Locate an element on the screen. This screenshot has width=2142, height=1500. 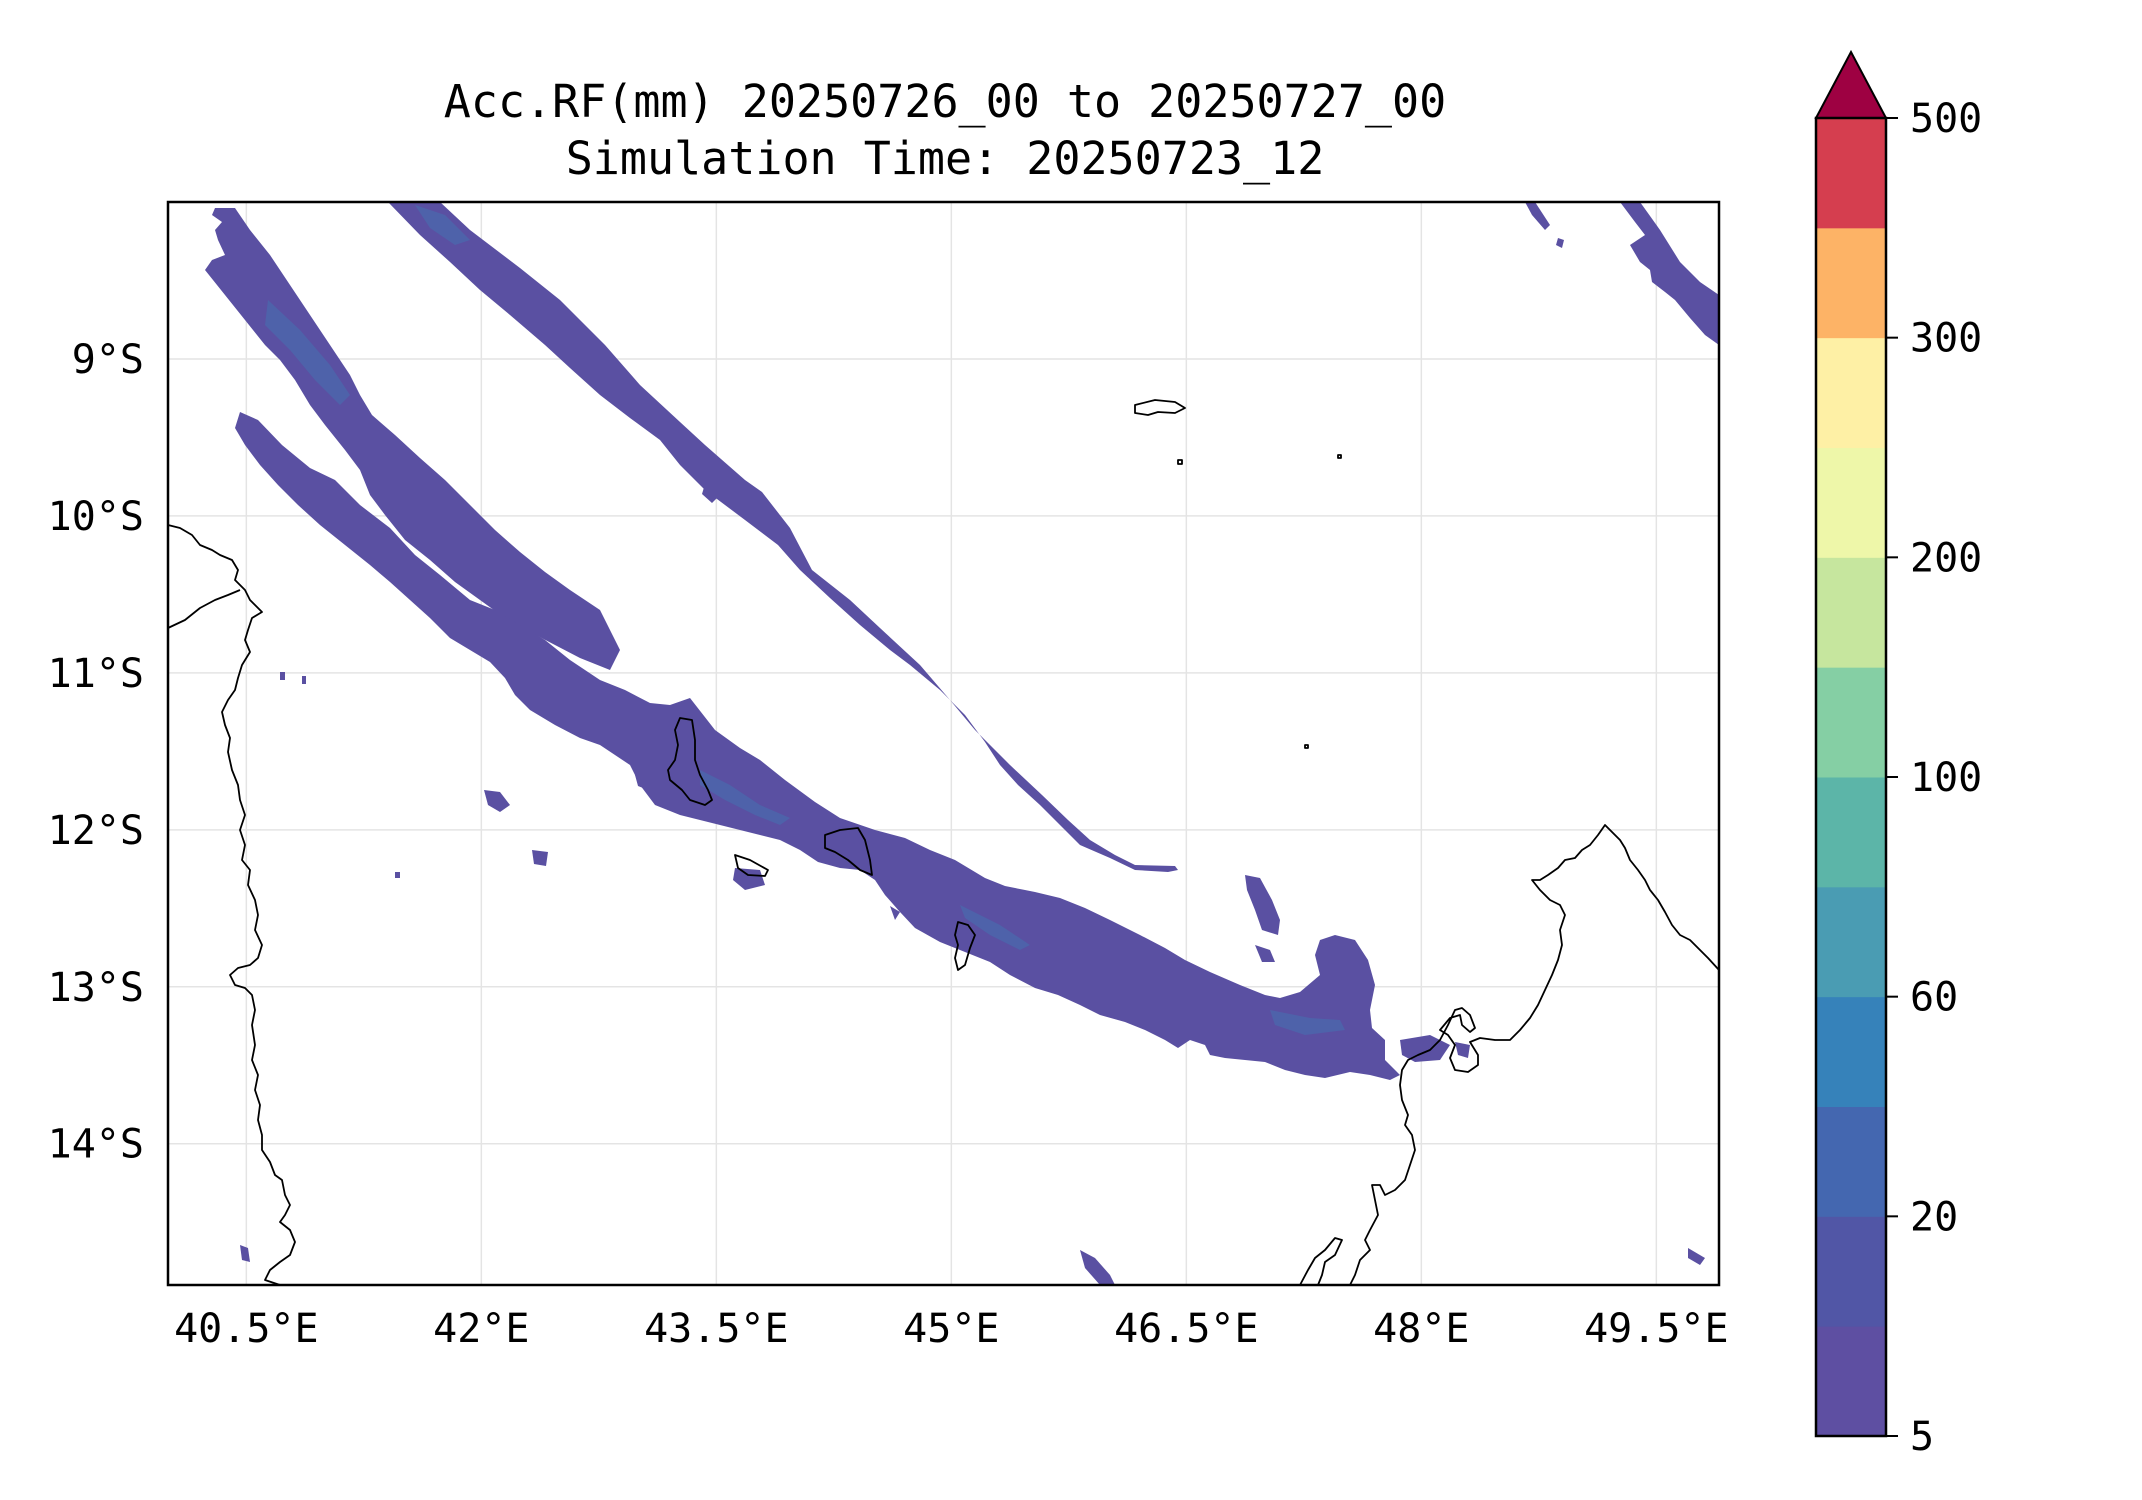
rainfall-patch-northeast is located at coordinates (1669, 273).